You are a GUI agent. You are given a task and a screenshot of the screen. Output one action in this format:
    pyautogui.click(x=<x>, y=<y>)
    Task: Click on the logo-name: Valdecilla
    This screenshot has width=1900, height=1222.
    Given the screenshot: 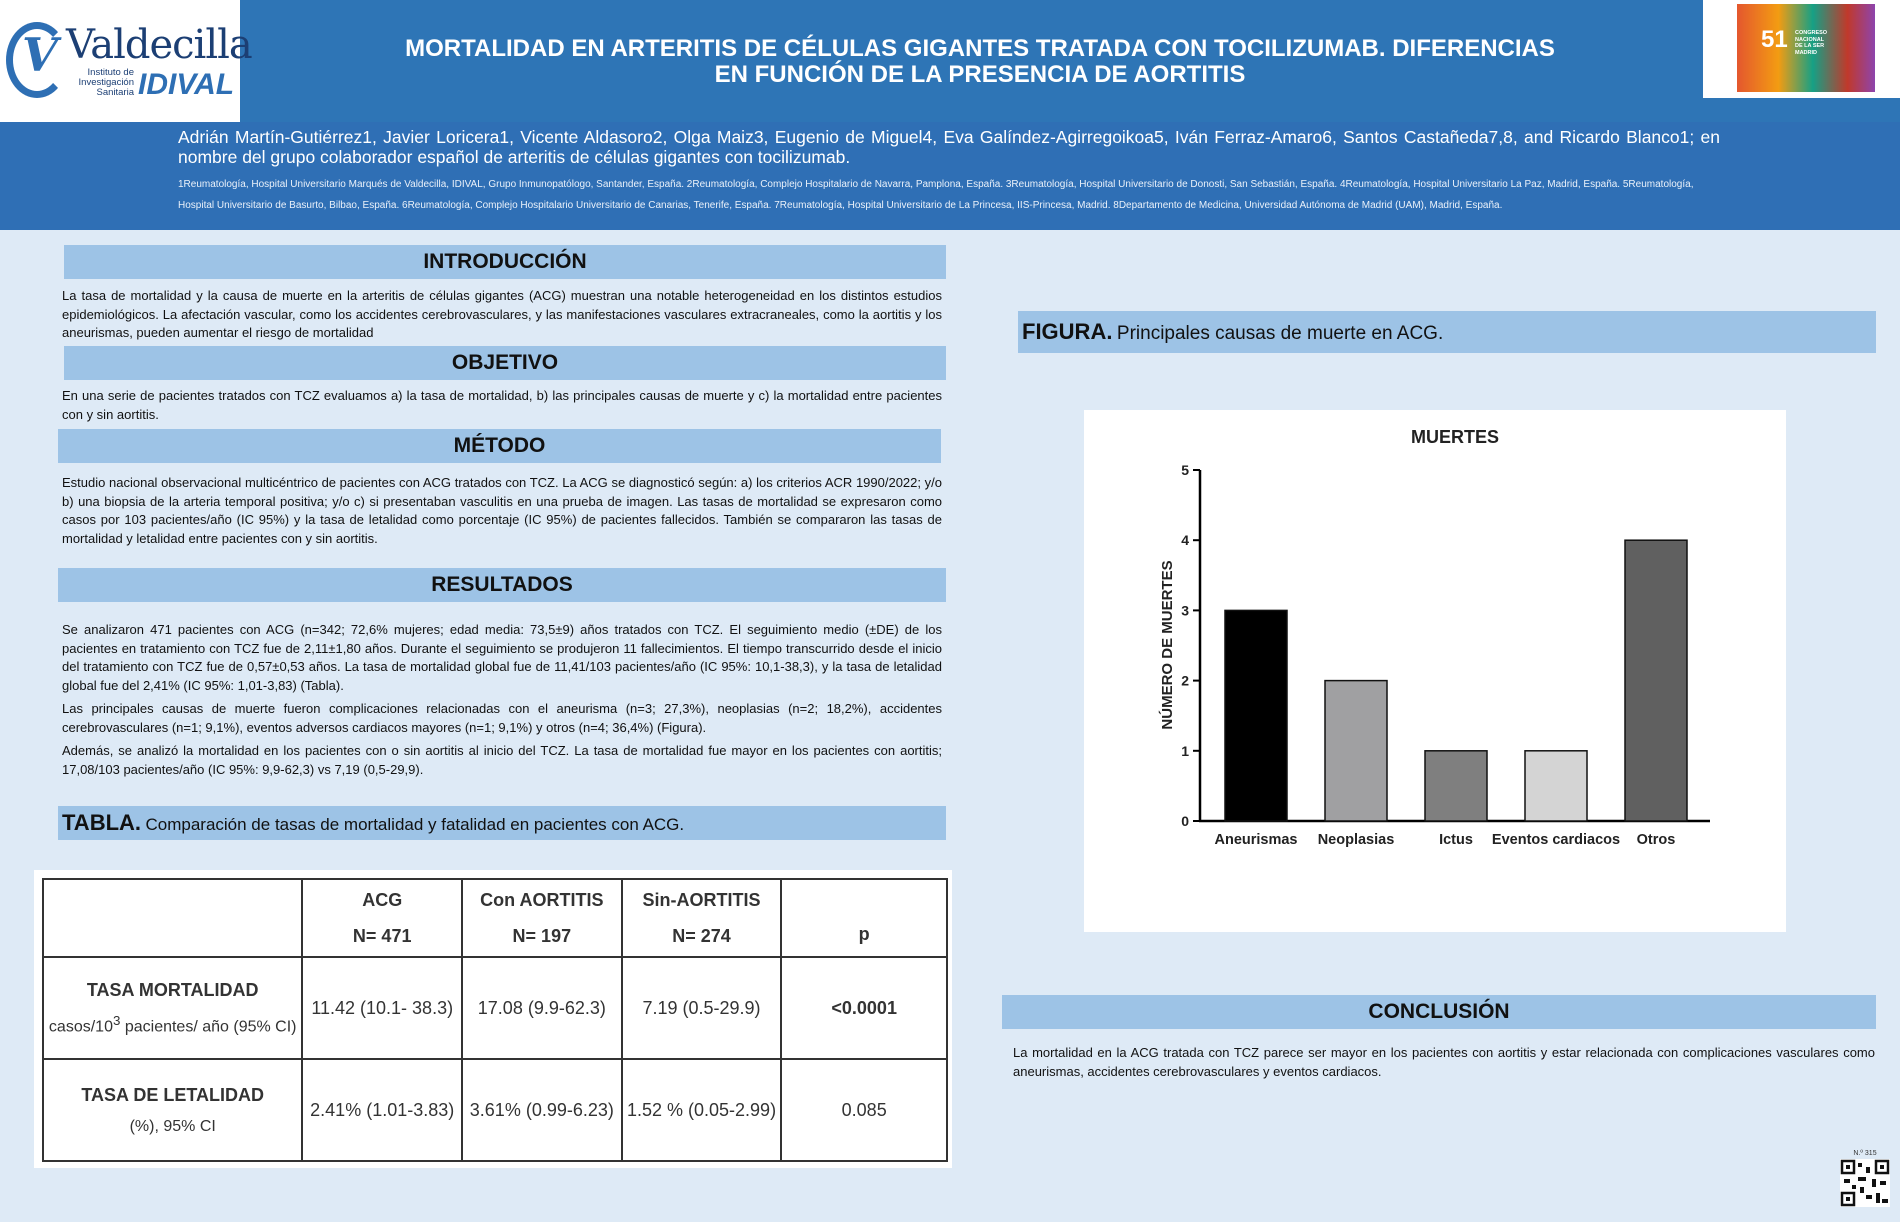 What is the action you would take?
    pyautogui.click(x=159, y=45)
    